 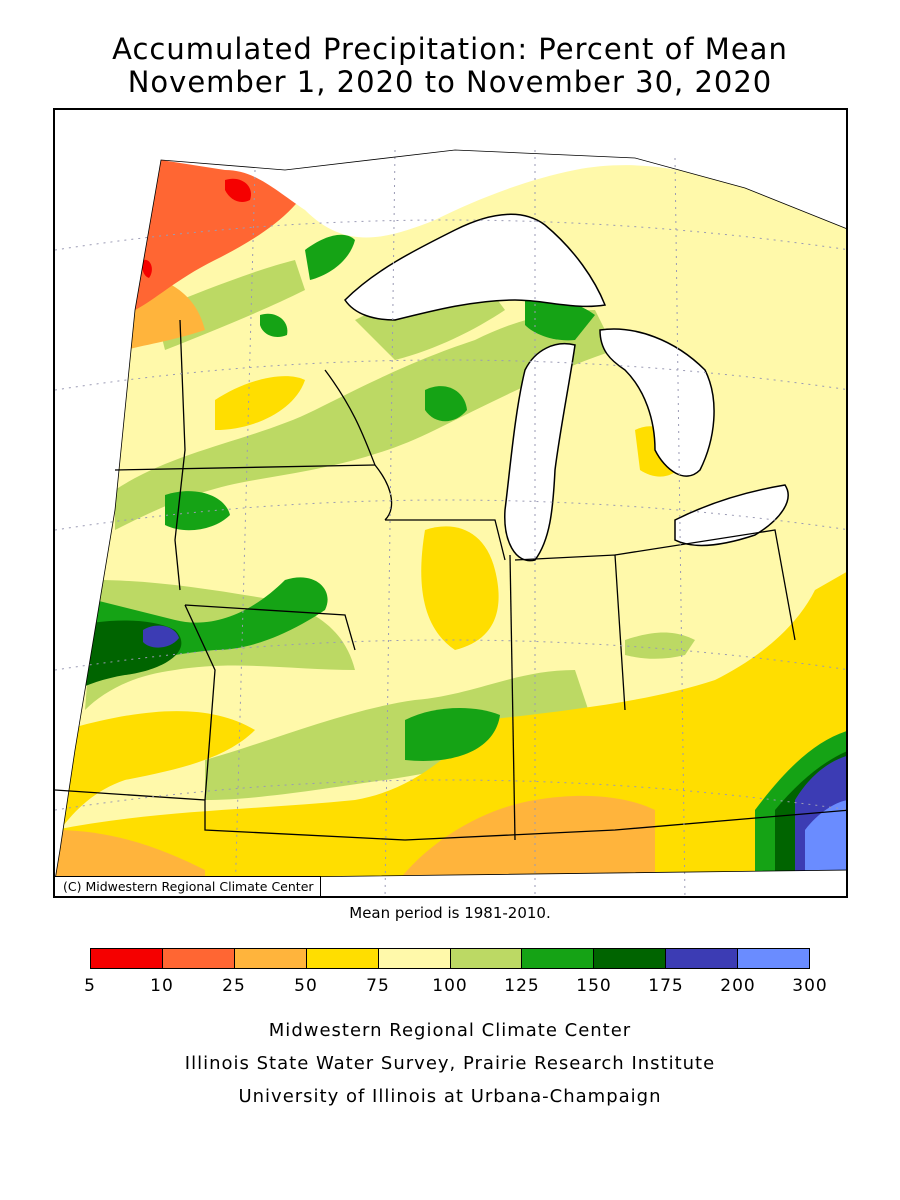 I want to click on legend-tick-50: 50, so click(x=306, y=986).